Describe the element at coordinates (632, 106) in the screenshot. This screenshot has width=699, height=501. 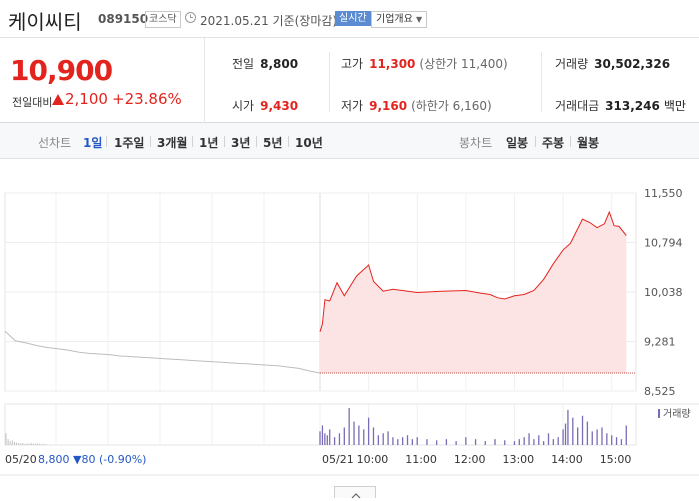
I see `amount-value: 313,246` at that location.